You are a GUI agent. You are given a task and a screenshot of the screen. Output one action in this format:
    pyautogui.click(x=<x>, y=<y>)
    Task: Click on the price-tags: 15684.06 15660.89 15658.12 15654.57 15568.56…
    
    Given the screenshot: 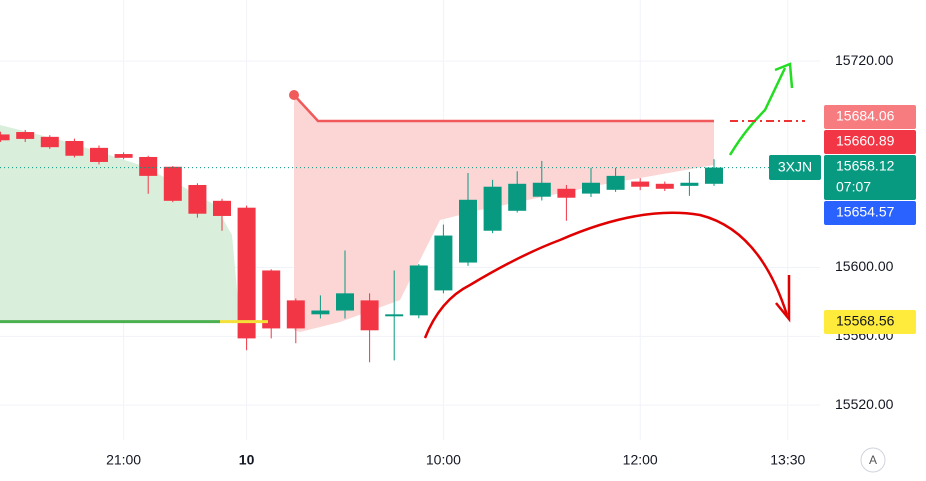 What is the action you would take?
    pyautogui.click(x=842, y=219)
    